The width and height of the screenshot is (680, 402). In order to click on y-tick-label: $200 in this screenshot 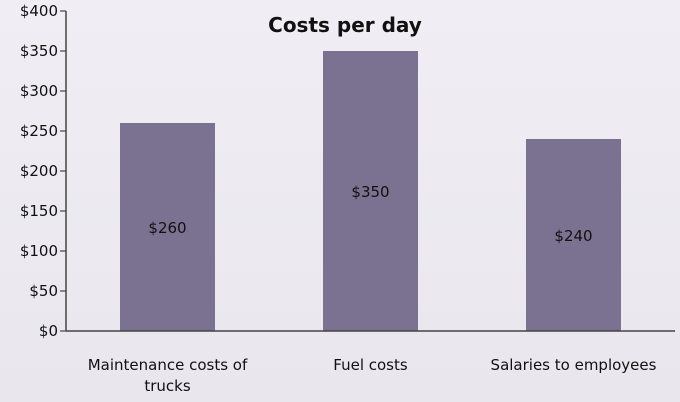, I will do `click(39, 171)`.